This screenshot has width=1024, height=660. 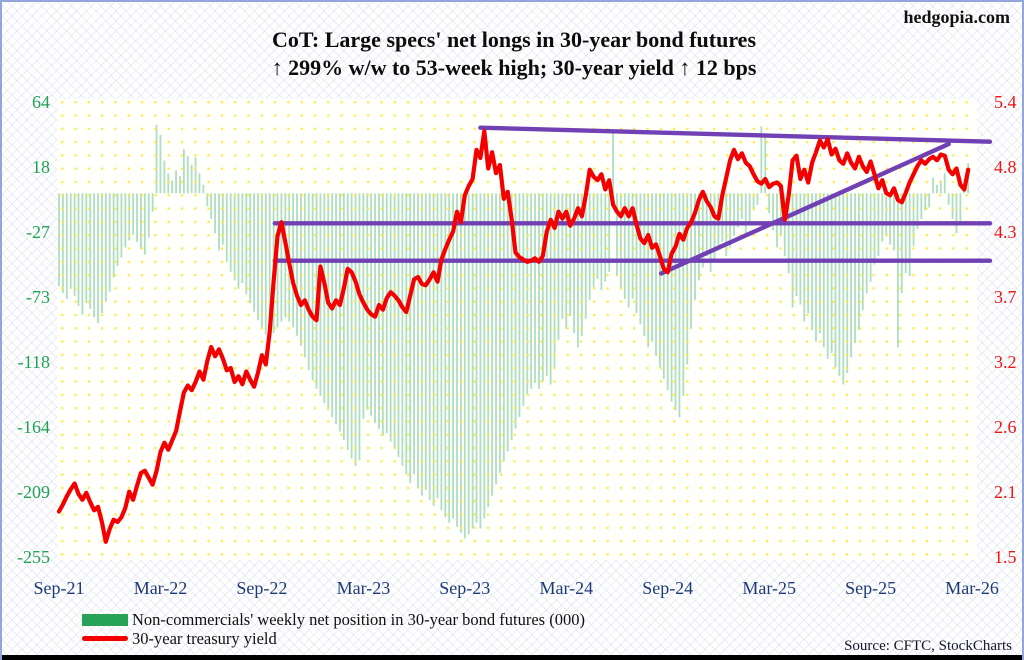 What do you see at coordinates (1005, 329) in the screenshot?
I see `right-axis-labels: 5.4 4.8 4.3 3.7 3.2 2.6 2.1 1.5` at bounding box center [1005, 329].